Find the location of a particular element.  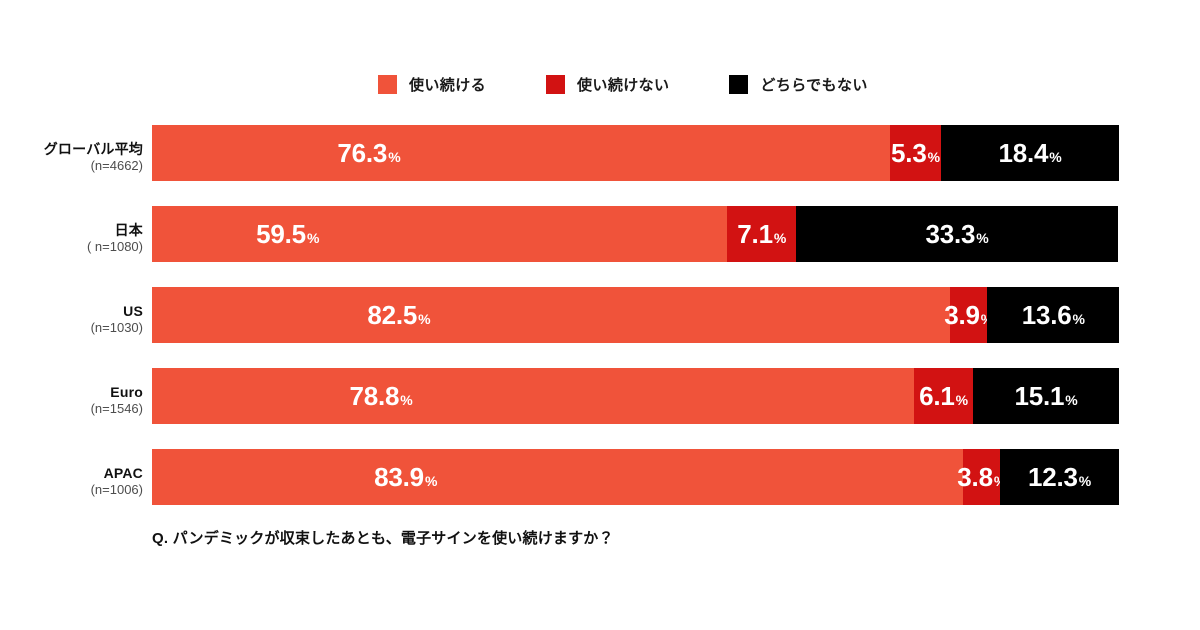

bar-segment-keep: 78.8% is located at coordinates (533, 396).